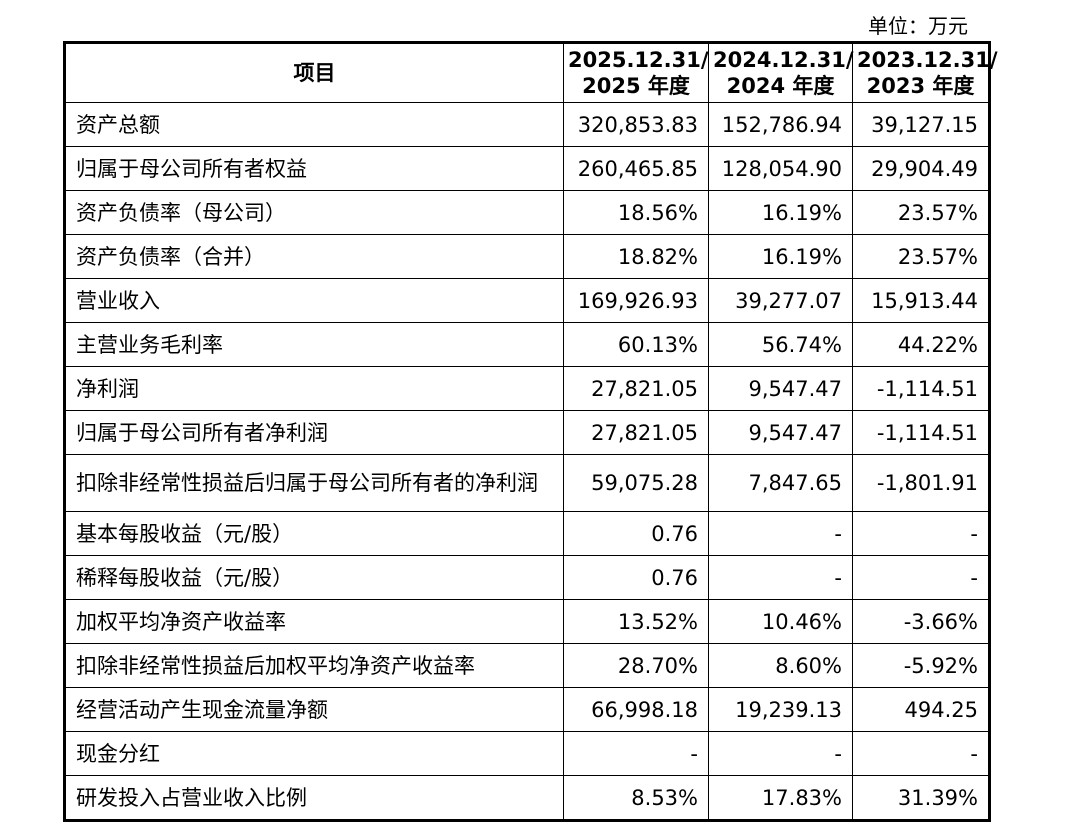 The image size is (1080, 840). Describe the element at coordinates (636, 86) in the screenshot. I see `header-year-2025-line2: 2025 年度` at that location.